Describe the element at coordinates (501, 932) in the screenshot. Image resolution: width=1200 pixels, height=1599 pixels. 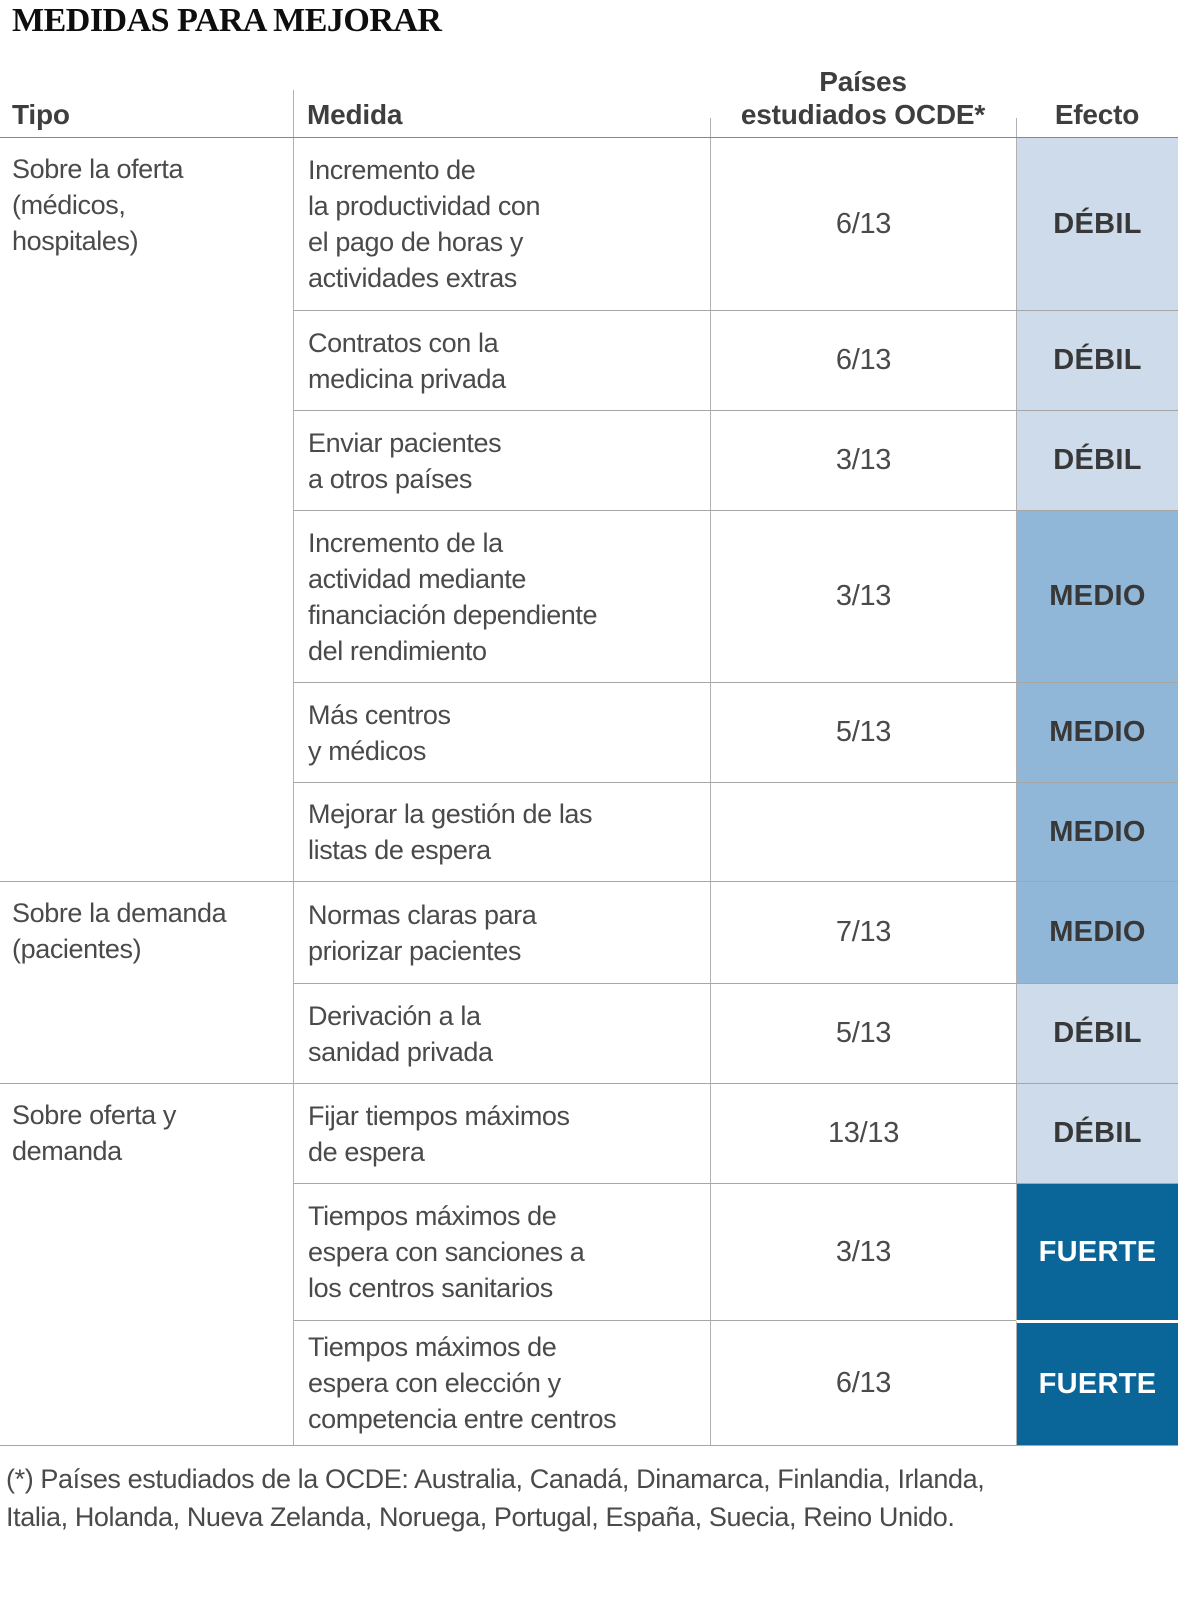
I see `measure-cell: Normas claras para priorizar pacientes` at that location.